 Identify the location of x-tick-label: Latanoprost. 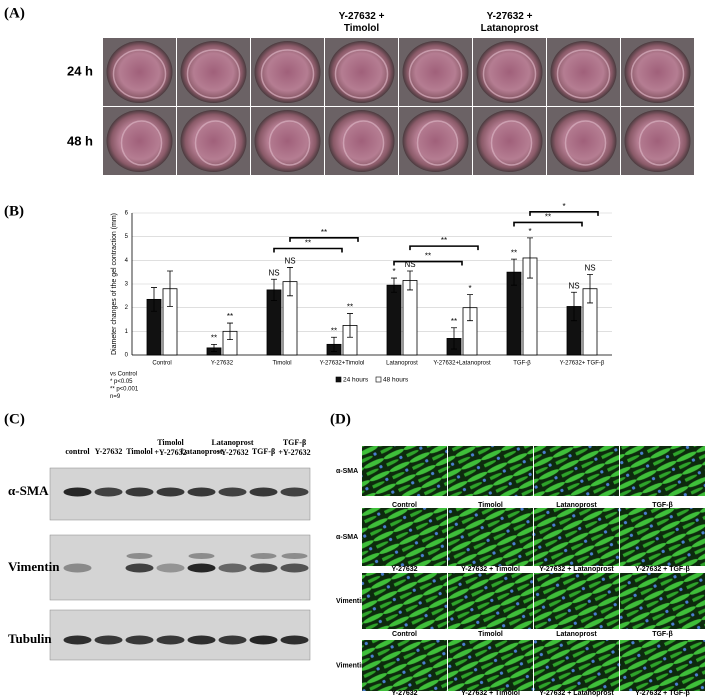
(402, 364).